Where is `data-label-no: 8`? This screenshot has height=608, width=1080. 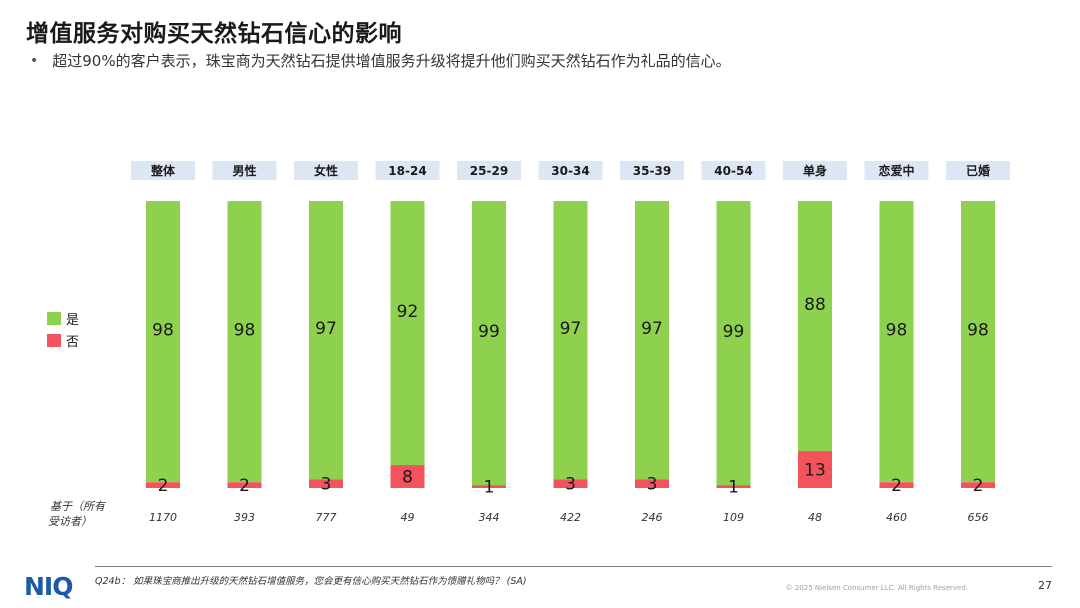
data-label-no: 8 is located at coordinates (407, 478).